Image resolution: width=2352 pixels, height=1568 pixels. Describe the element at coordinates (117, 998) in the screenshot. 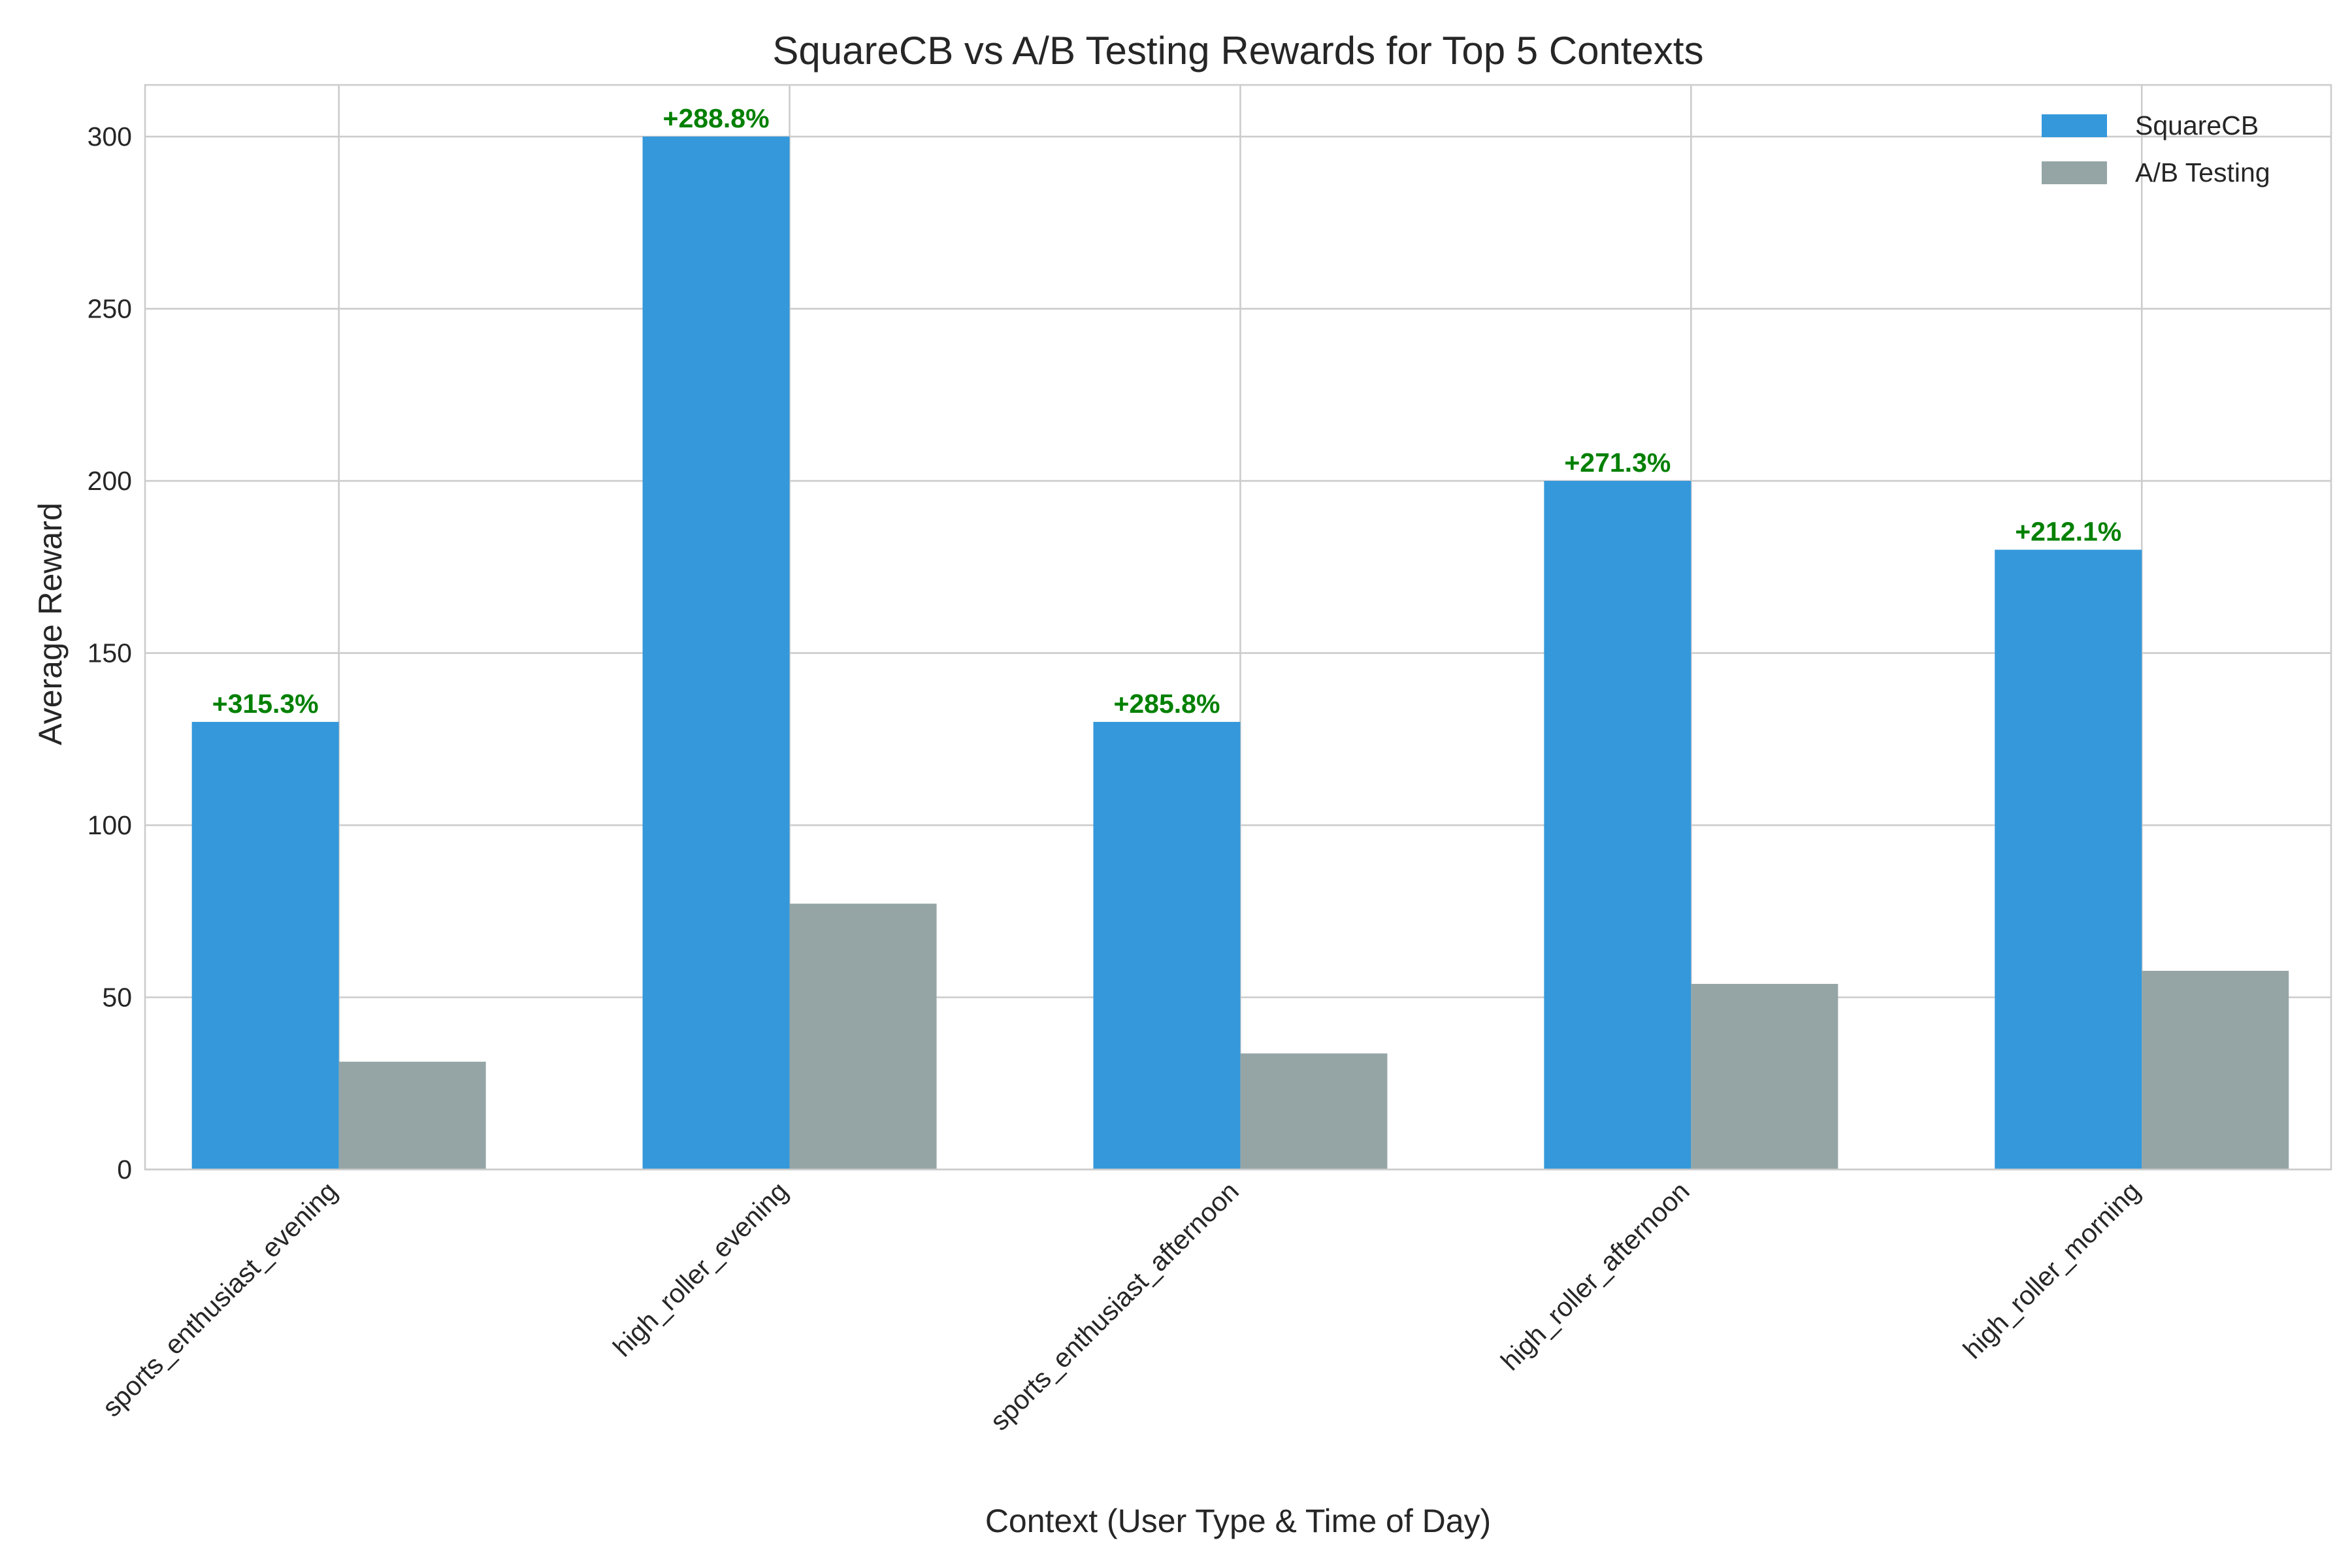

I see `y-tick-label-1: 50` at that location.